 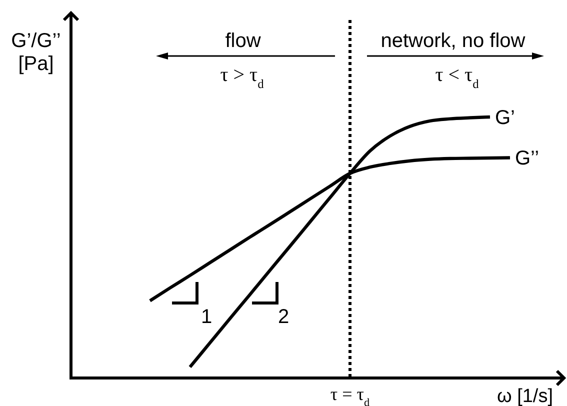 What do you see at coordinates (505, 118) in the screenshot?
I see `series-label: G’` at bounding box center [505, 118].